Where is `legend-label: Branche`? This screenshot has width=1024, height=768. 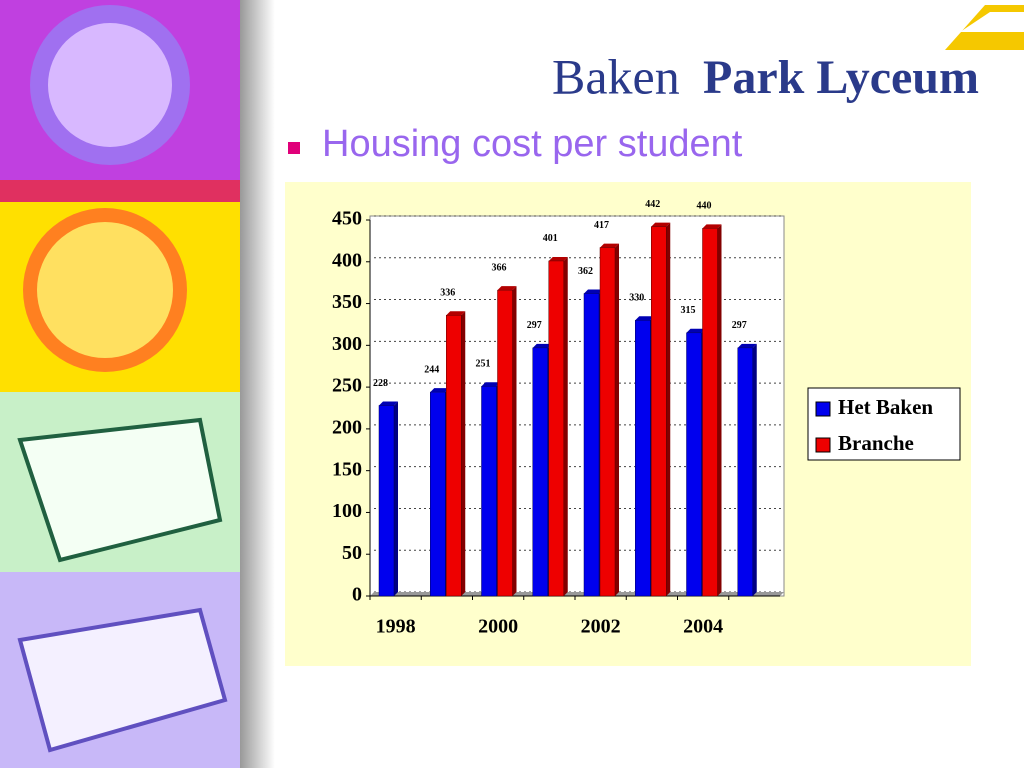
legend-label: Branche is located at coordinates (876, 443).